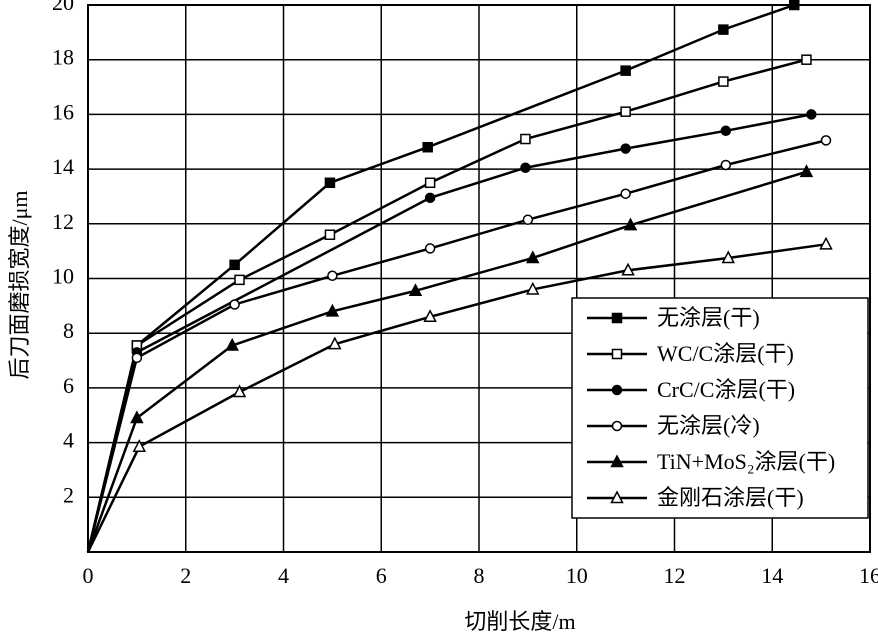 The height and width of the screenshot is (640, 878). Describe the element at coordinates (708, 425) in the screenshot. I see `legend-label: 无涂层(冷)` at that location.